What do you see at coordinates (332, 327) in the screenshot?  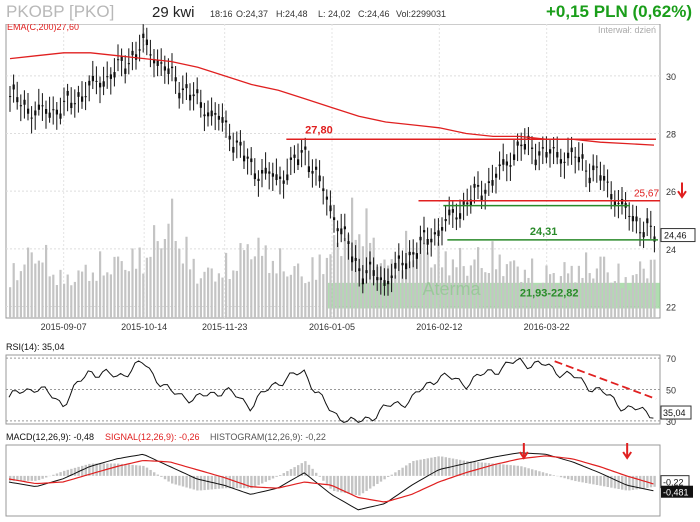 I see `x-tick-label: 2016-01-05` at bounding box center [332, 327].